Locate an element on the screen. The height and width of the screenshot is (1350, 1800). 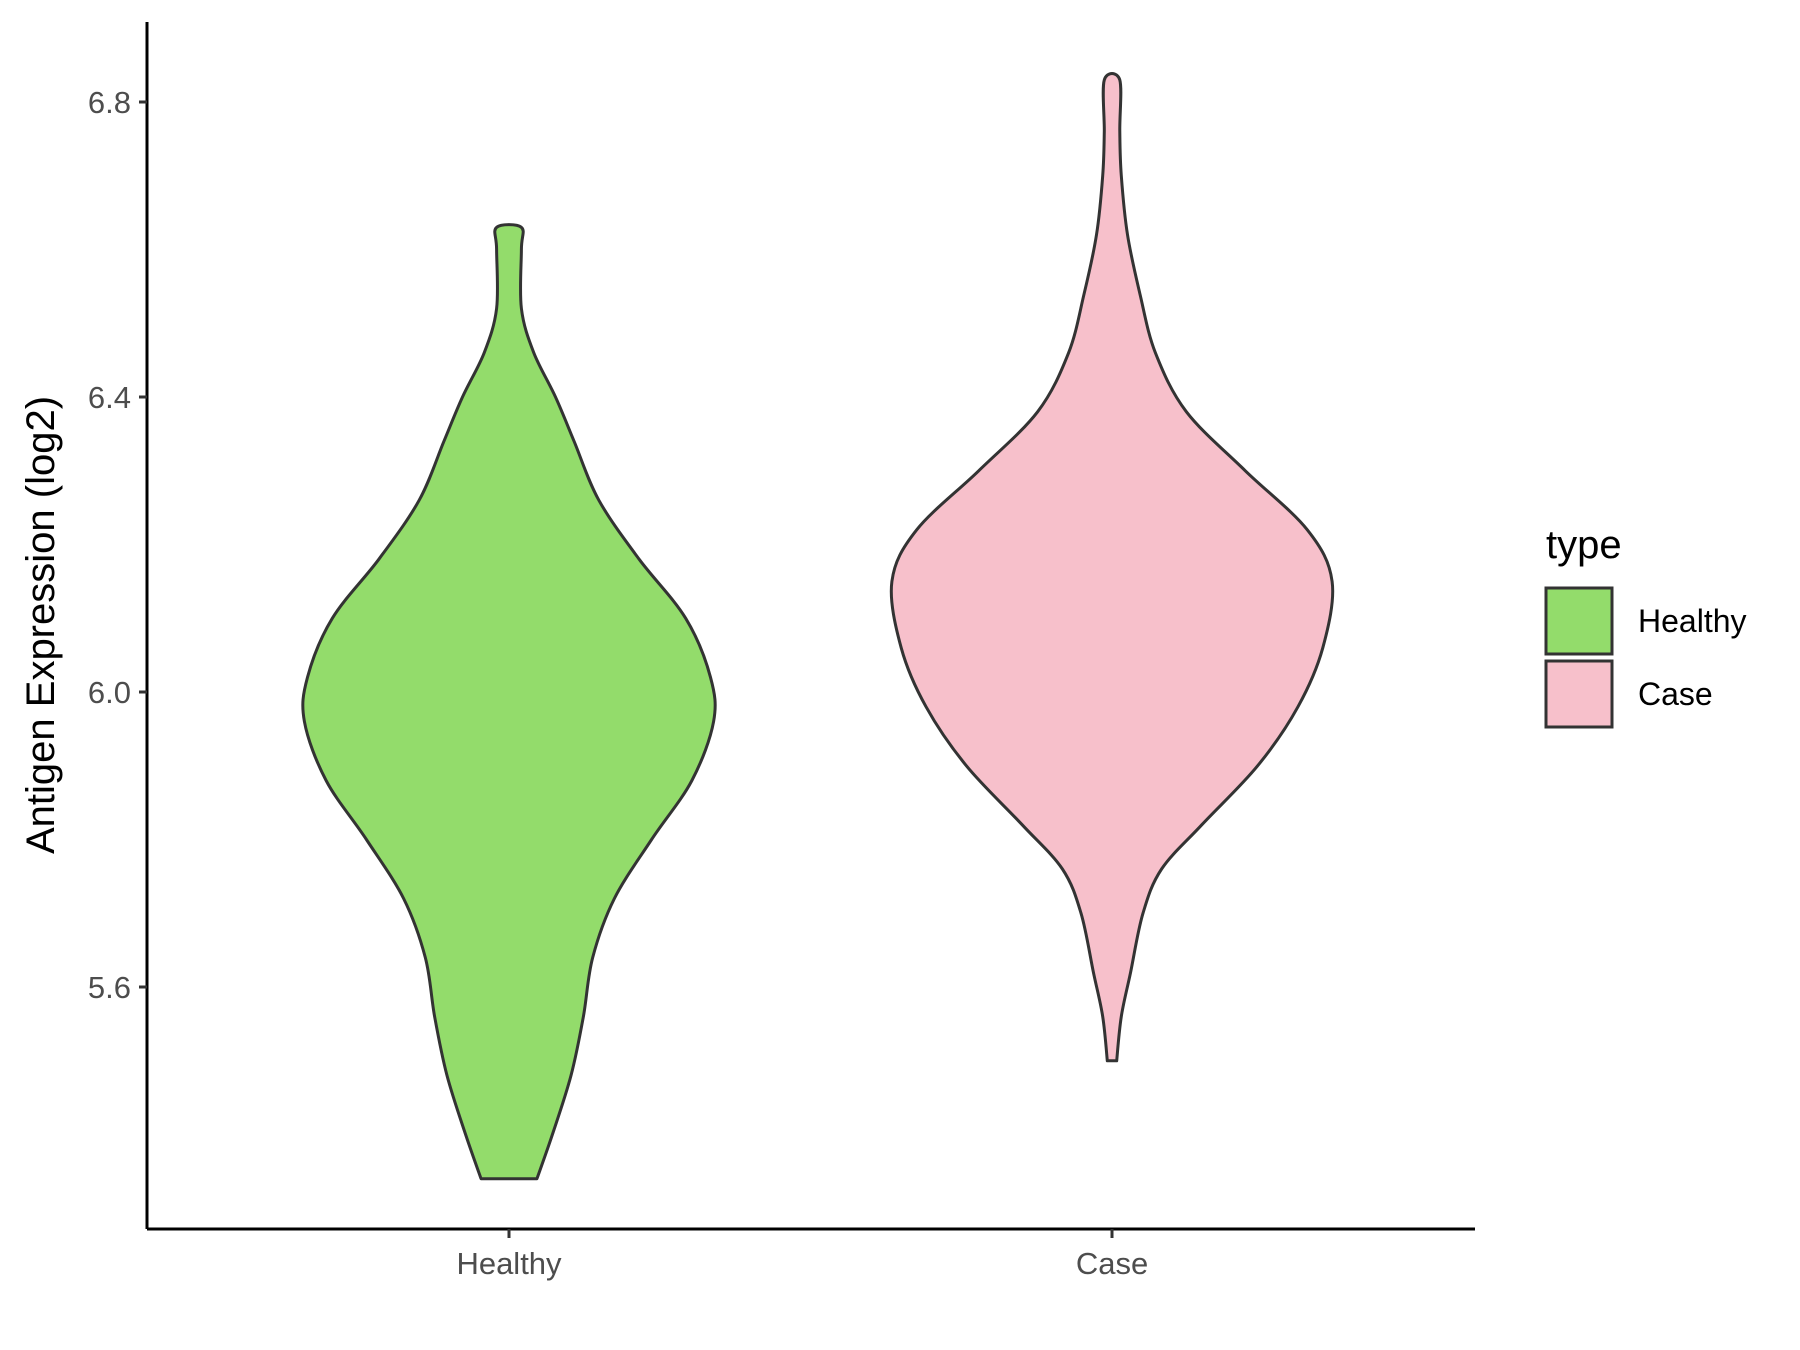
legend-key-case is located at coordinates (1579, 694).